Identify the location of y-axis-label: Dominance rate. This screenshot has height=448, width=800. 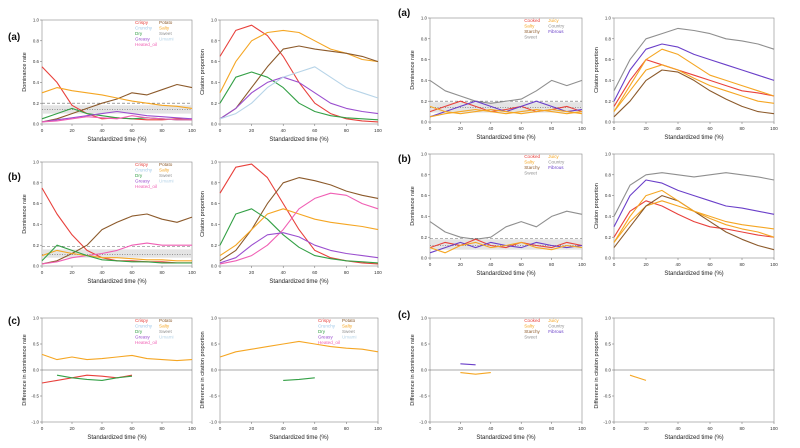
(413, 206).